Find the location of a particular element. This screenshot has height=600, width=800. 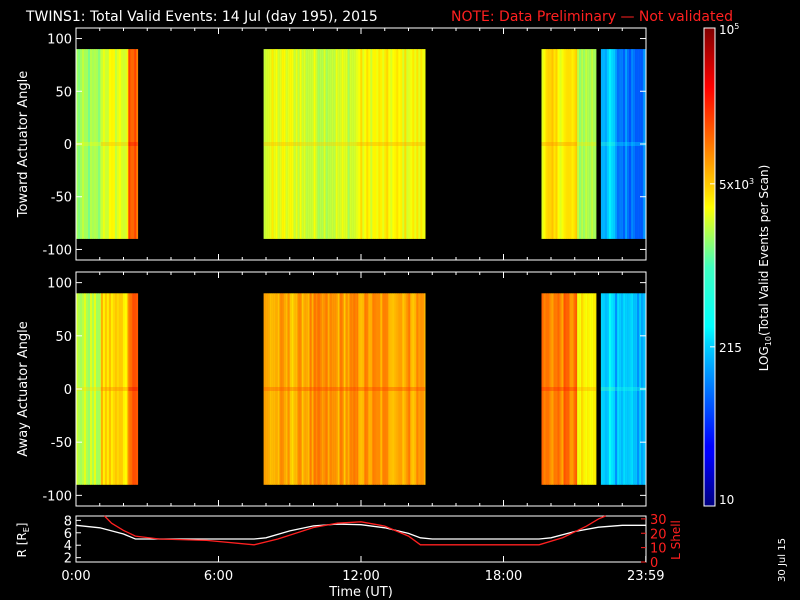

orbit-x-ticks: 0:00 6:00 12:00 18:00 23:59 is located at coordinates (362, 570).